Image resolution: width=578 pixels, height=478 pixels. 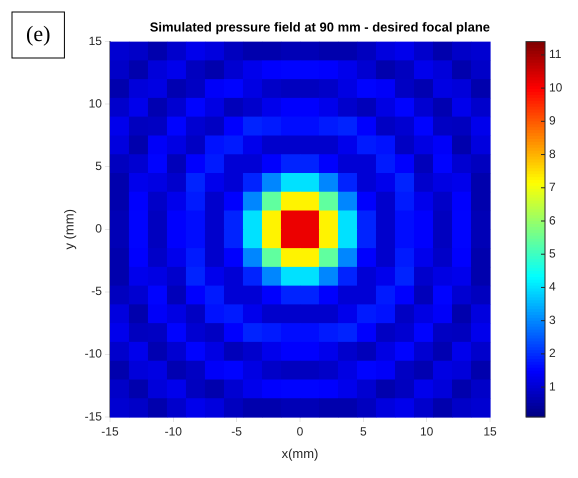 What do you see at coordinates (95, 103) in the screenshot?
I see `y-tick-label: 10` at bounding box center [95, 103].